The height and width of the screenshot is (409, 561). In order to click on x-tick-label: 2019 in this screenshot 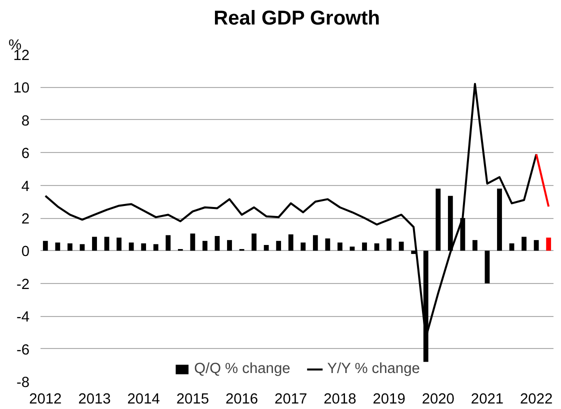, I will do `click(389, 400)`.